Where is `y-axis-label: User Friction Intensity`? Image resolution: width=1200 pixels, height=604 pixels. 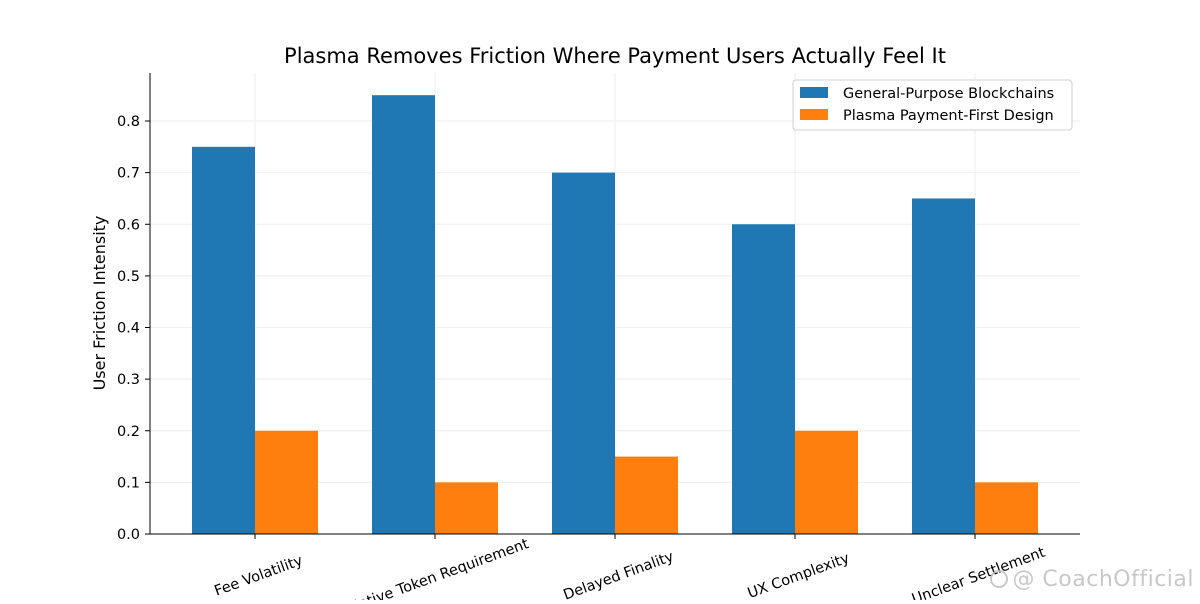
y-axis-label: User Friction Intensity is located at coordinates (99, 303).